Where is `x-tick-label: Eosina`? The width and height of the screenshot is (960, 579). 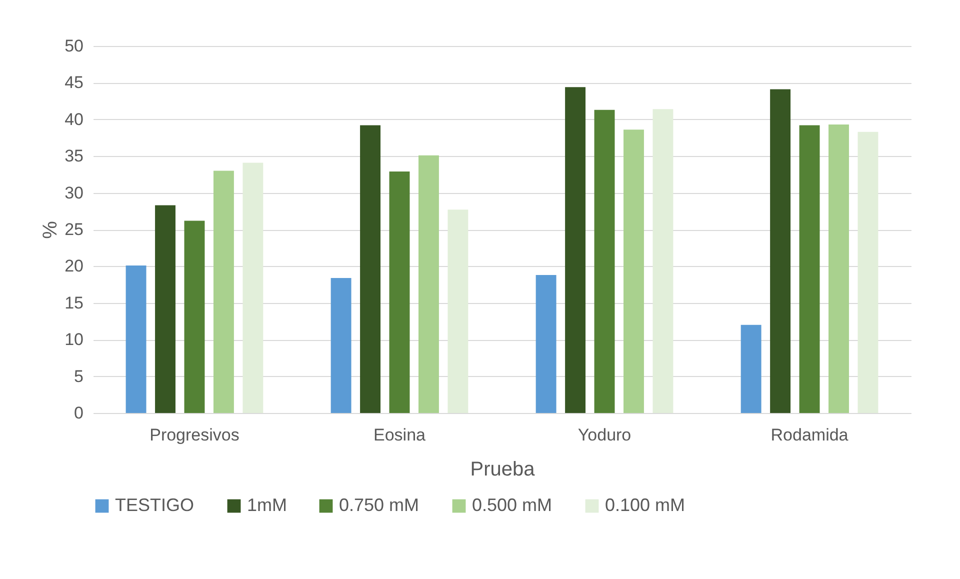
x-tick-label: Eosina is located at coordinates (400, 435).